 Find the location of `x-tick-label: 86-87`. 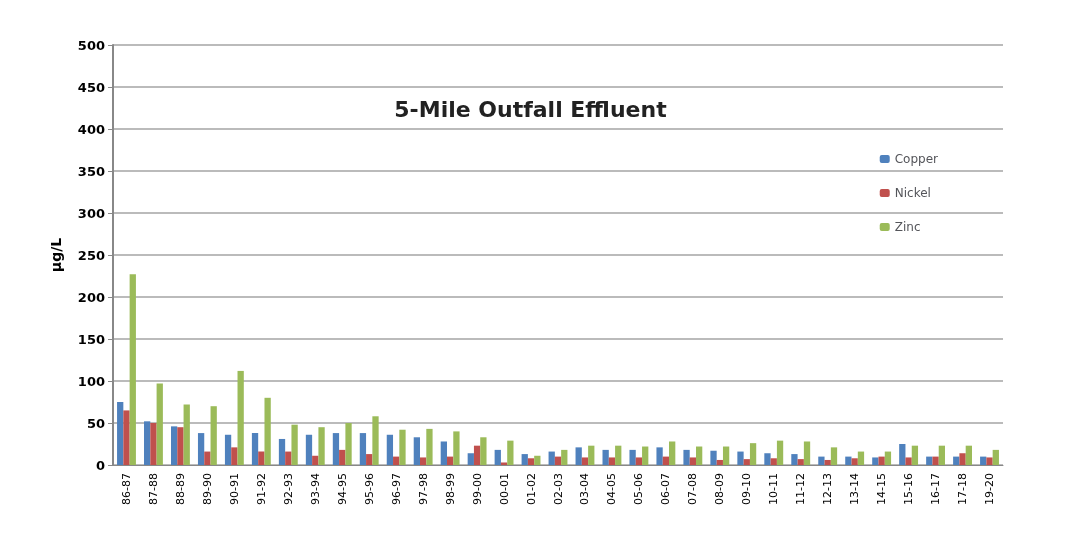

x-tick-label: 86-87 is located at coordinates (126, 489).